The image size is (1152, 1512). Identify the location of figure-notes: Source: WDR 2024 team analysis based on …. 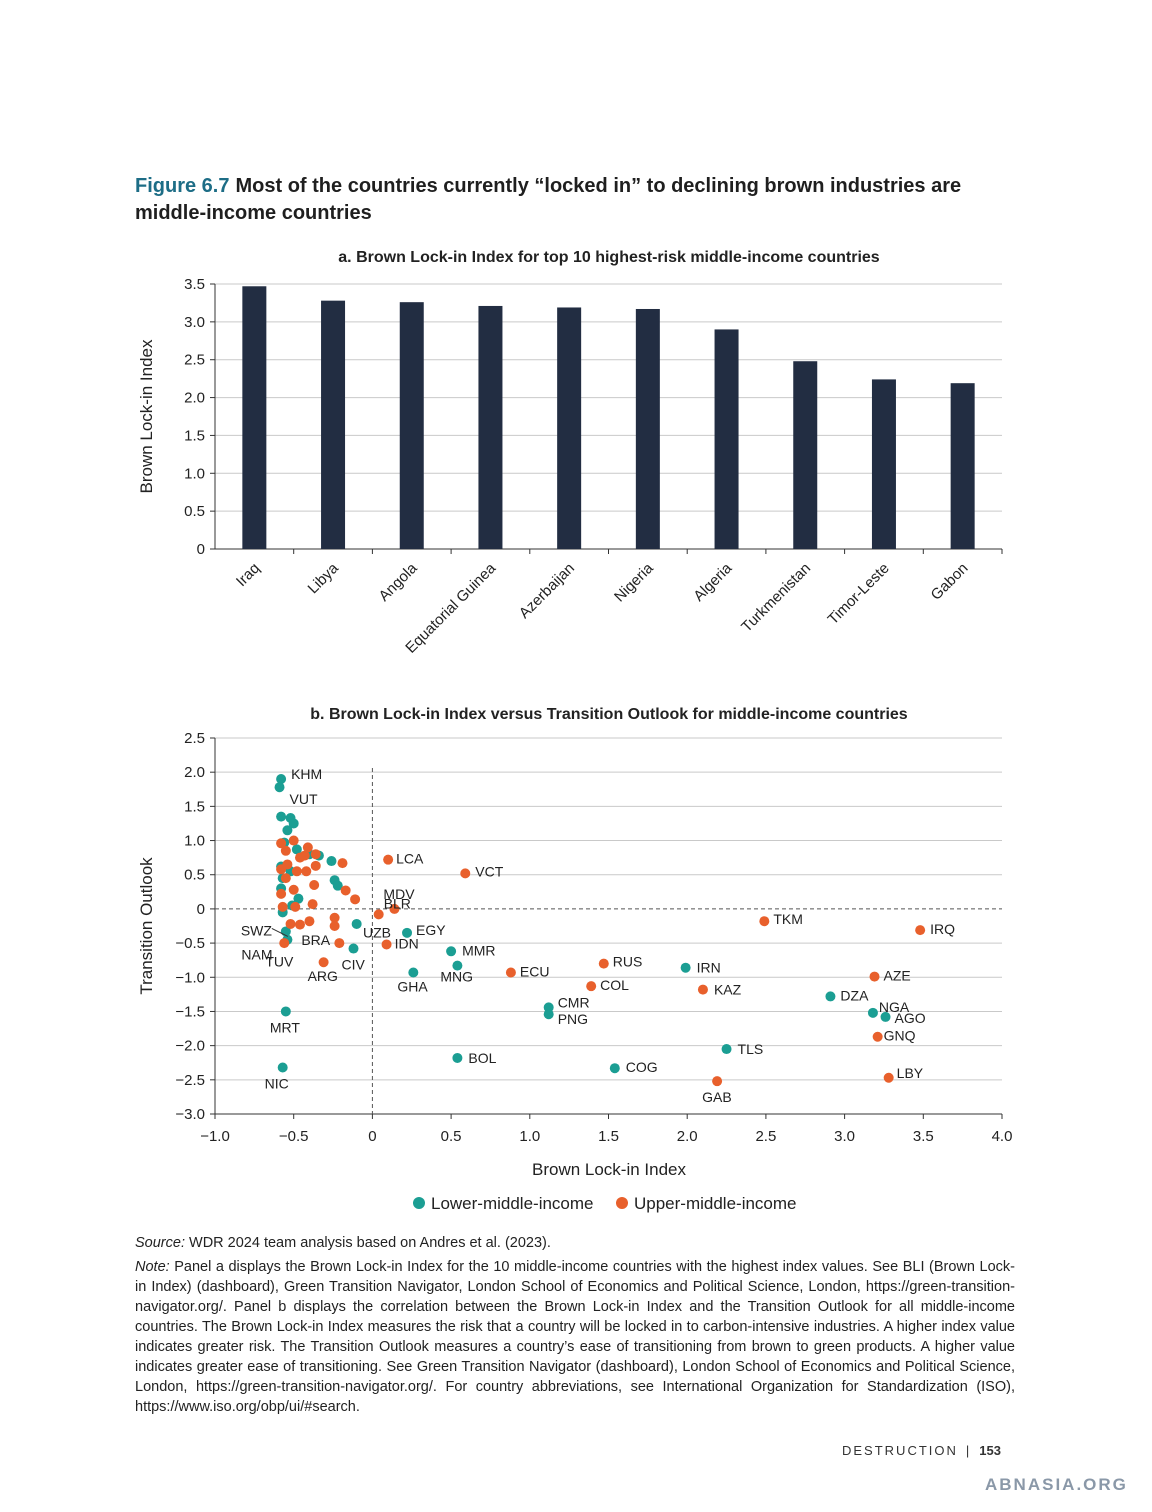
(575, 1327).